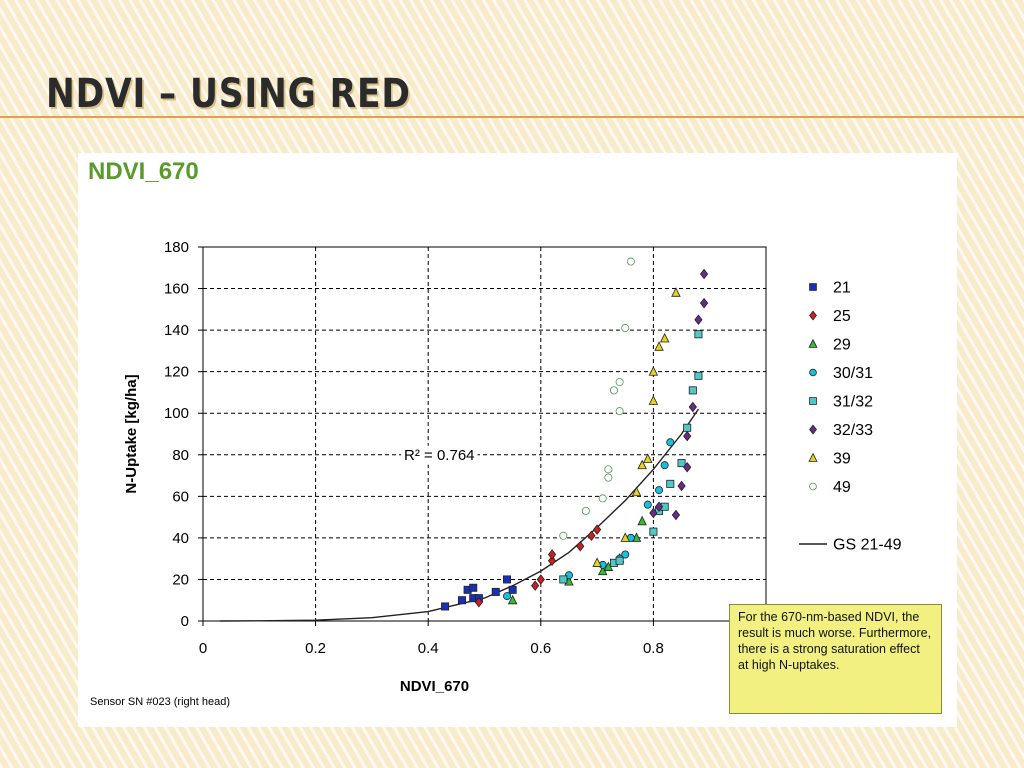 The width and height of the screenshot is (1024, 768). I want to click on x-tick-label: 0.6, so click(540, 648).